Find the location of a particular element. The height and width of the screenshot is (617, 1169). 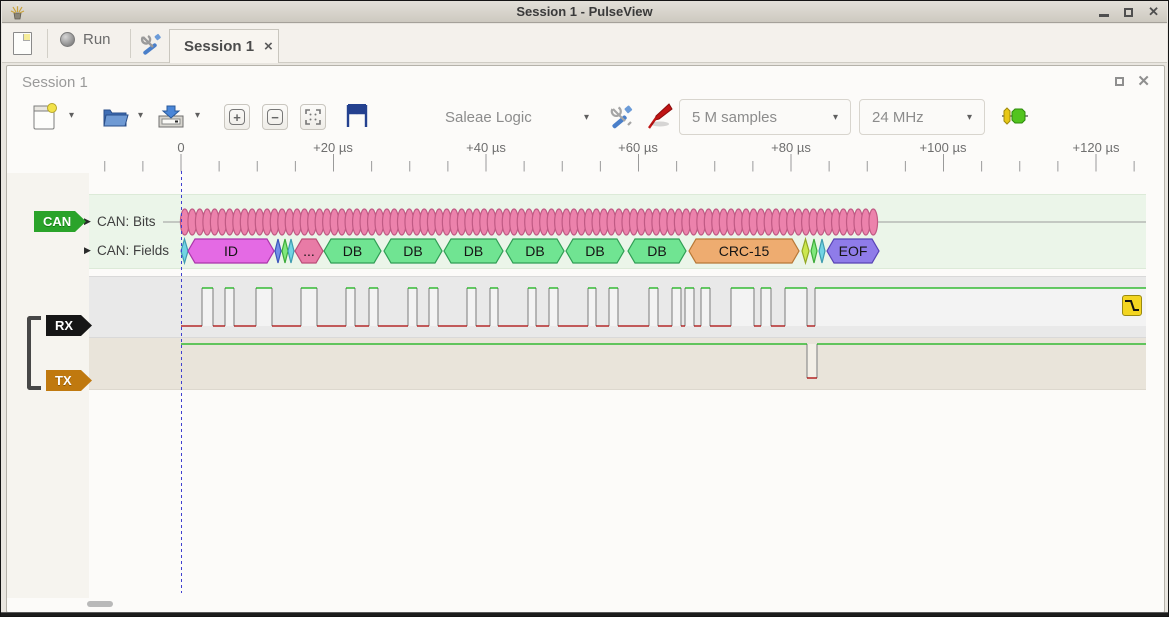

open-caret-icon: ▾ is located at coordinates (141, 115).